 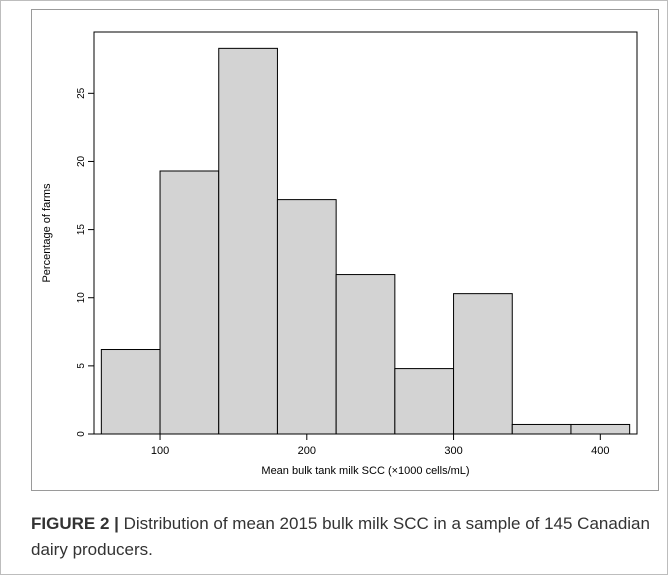 What do you see at coordinates (81, 230) in the screenshot?
I see `y-tick-label: 15` at bounding box center [81, 230].